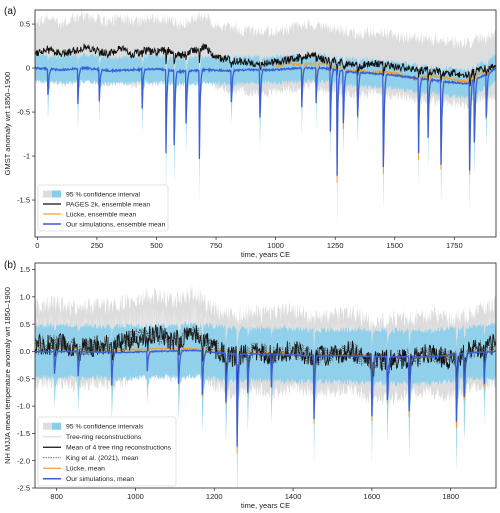 The width and height of the screenshot is (500, 513). Describe the element at coordinates (372, 496) in the screenshot. I see `x-tick-label: 1600` at that location.